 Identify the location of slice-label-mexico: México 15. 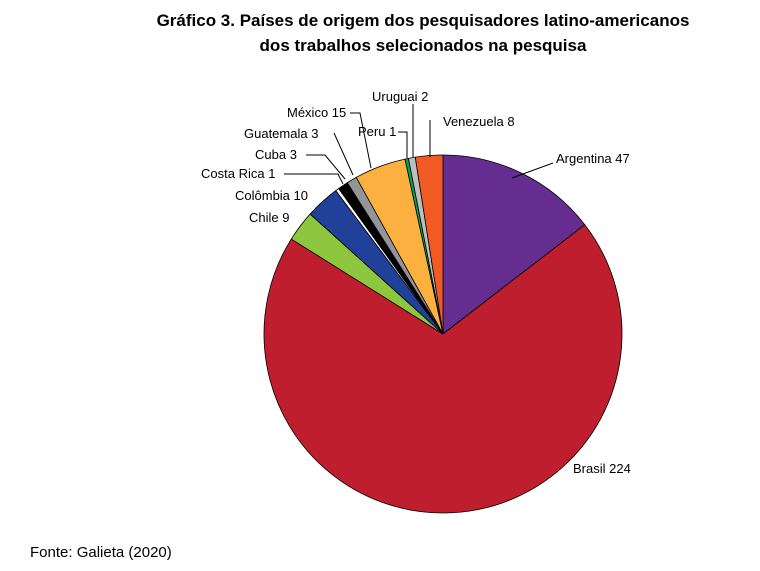
(316, 112).